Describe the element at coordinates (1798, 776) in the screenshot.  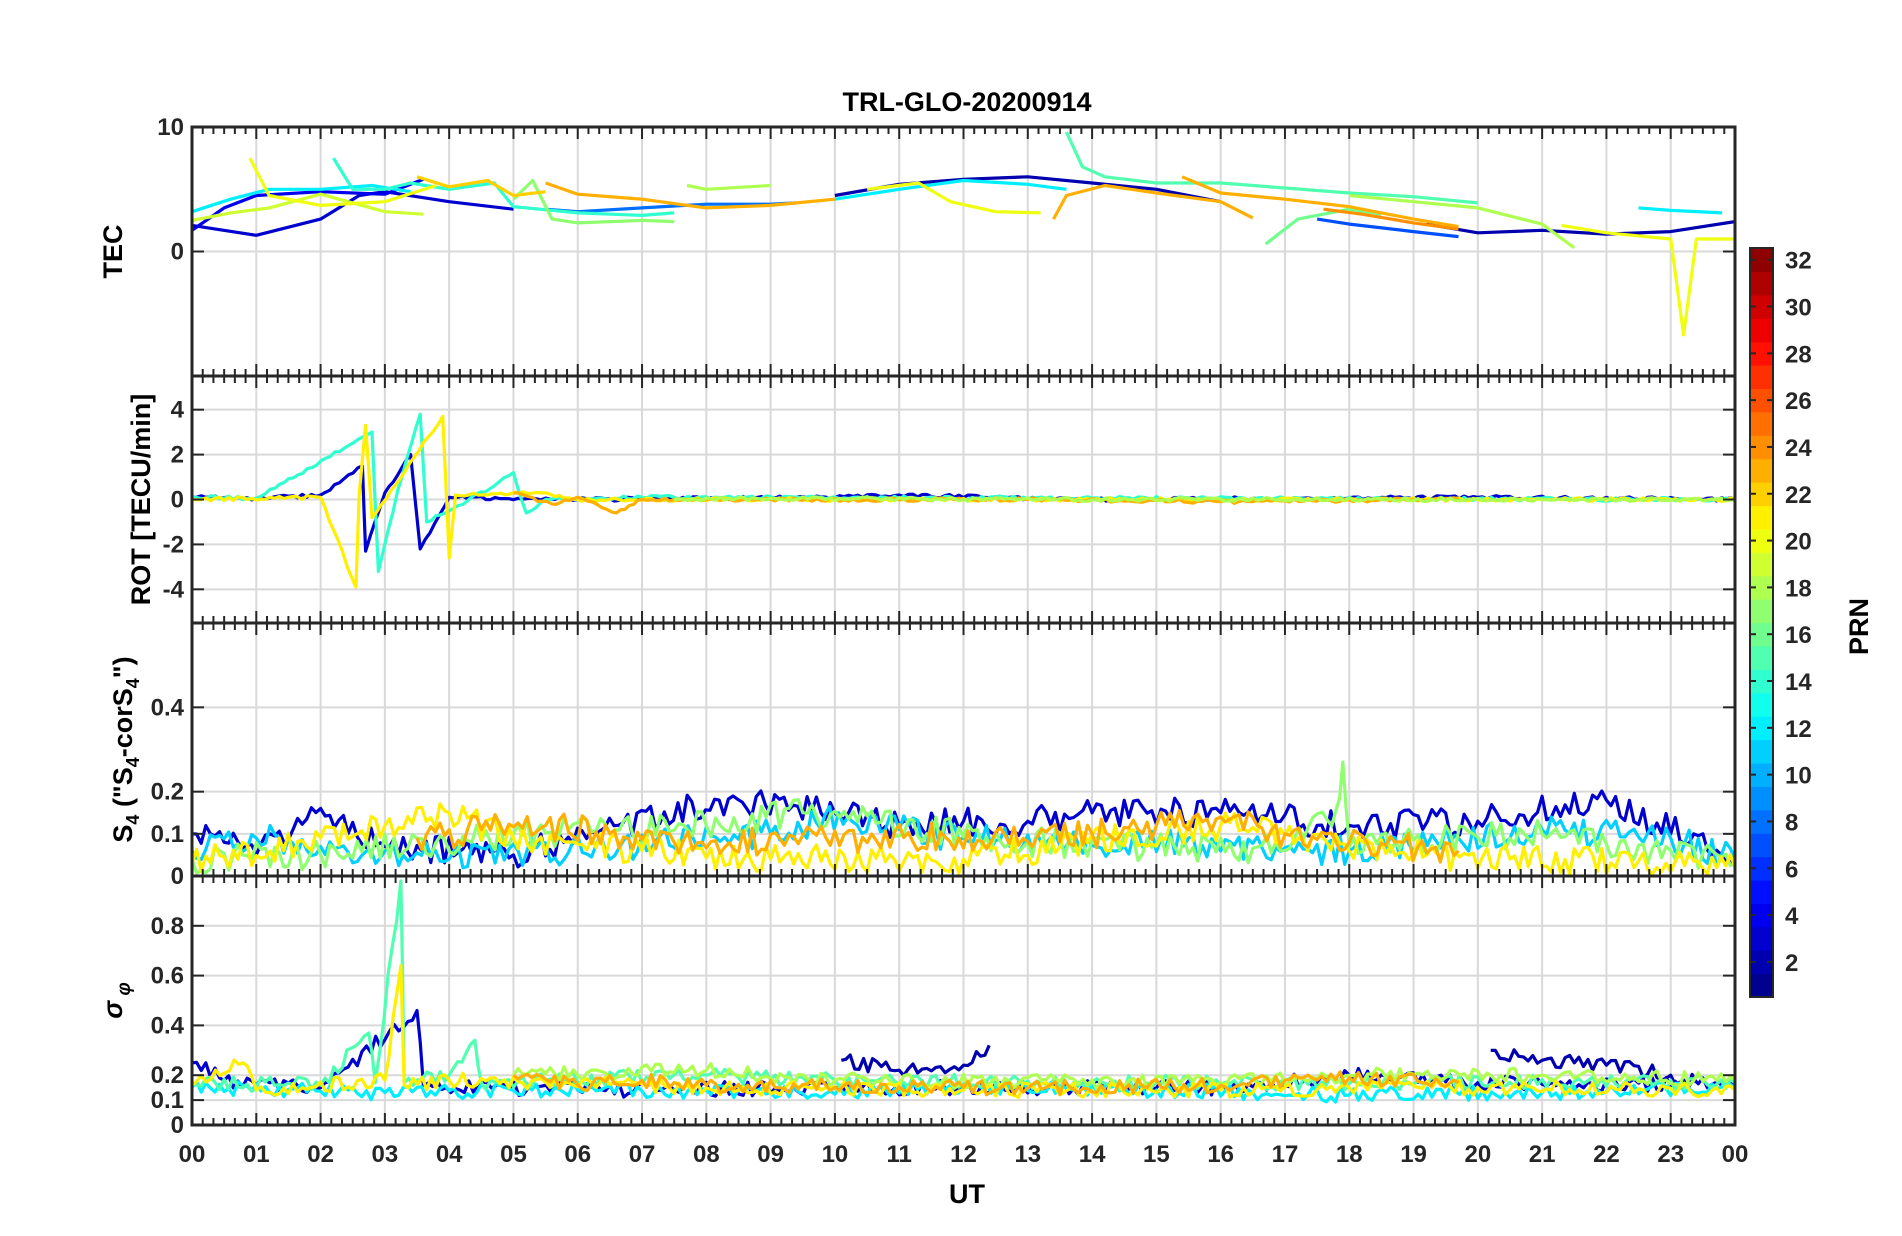
I see `colorbar-tick-label: 10` at that location.